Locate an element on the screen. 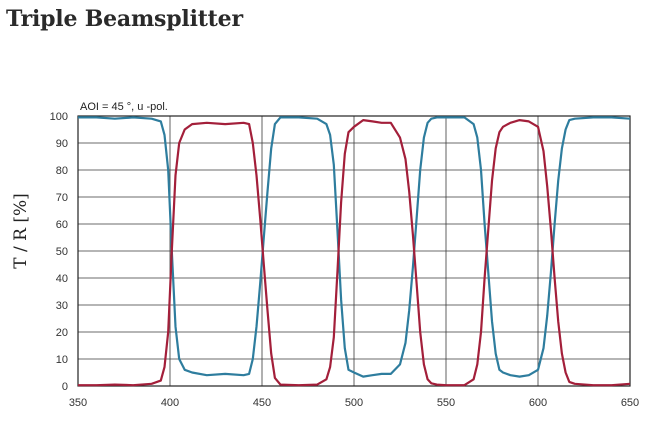  x-tick-label: 400 is located at coordinates (170, 403).